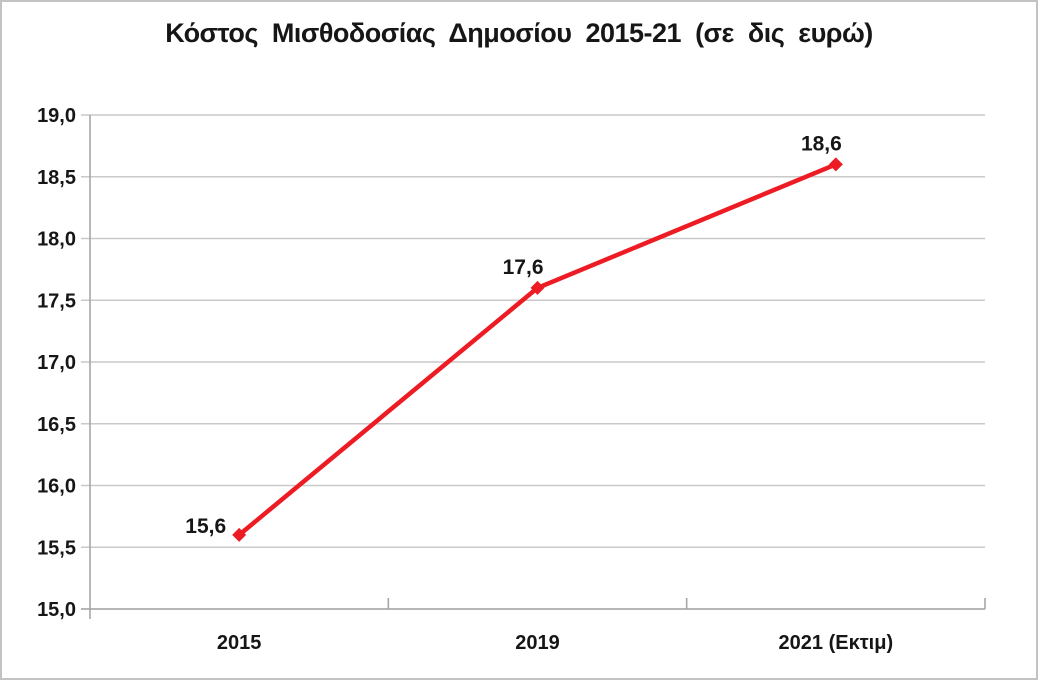 The height and width of the screenshot is (680, 1038). I want to click on y-axis-tick-label: 15,5, so click(56, 548).